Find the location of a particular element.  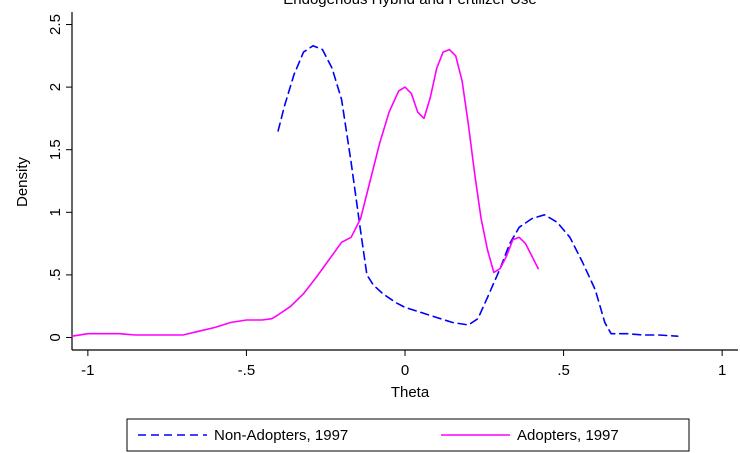

y-tick-label: 1 is located at coordinates (55, 212).